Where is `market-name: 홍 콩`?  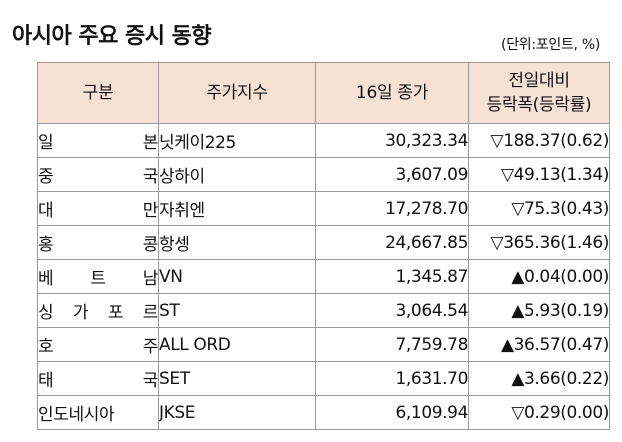
market-name: 홍 콩 is located at coordinates (98, 245).